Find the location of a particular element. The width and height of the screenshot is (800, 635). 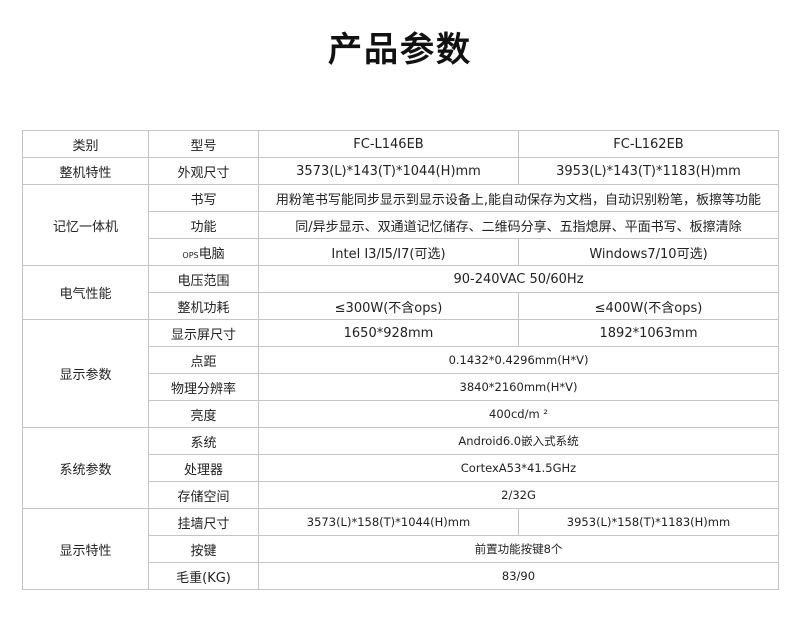

table-row: 点距 0.1432*0.4296mm(H*V) is located at coordinates (401, 360).